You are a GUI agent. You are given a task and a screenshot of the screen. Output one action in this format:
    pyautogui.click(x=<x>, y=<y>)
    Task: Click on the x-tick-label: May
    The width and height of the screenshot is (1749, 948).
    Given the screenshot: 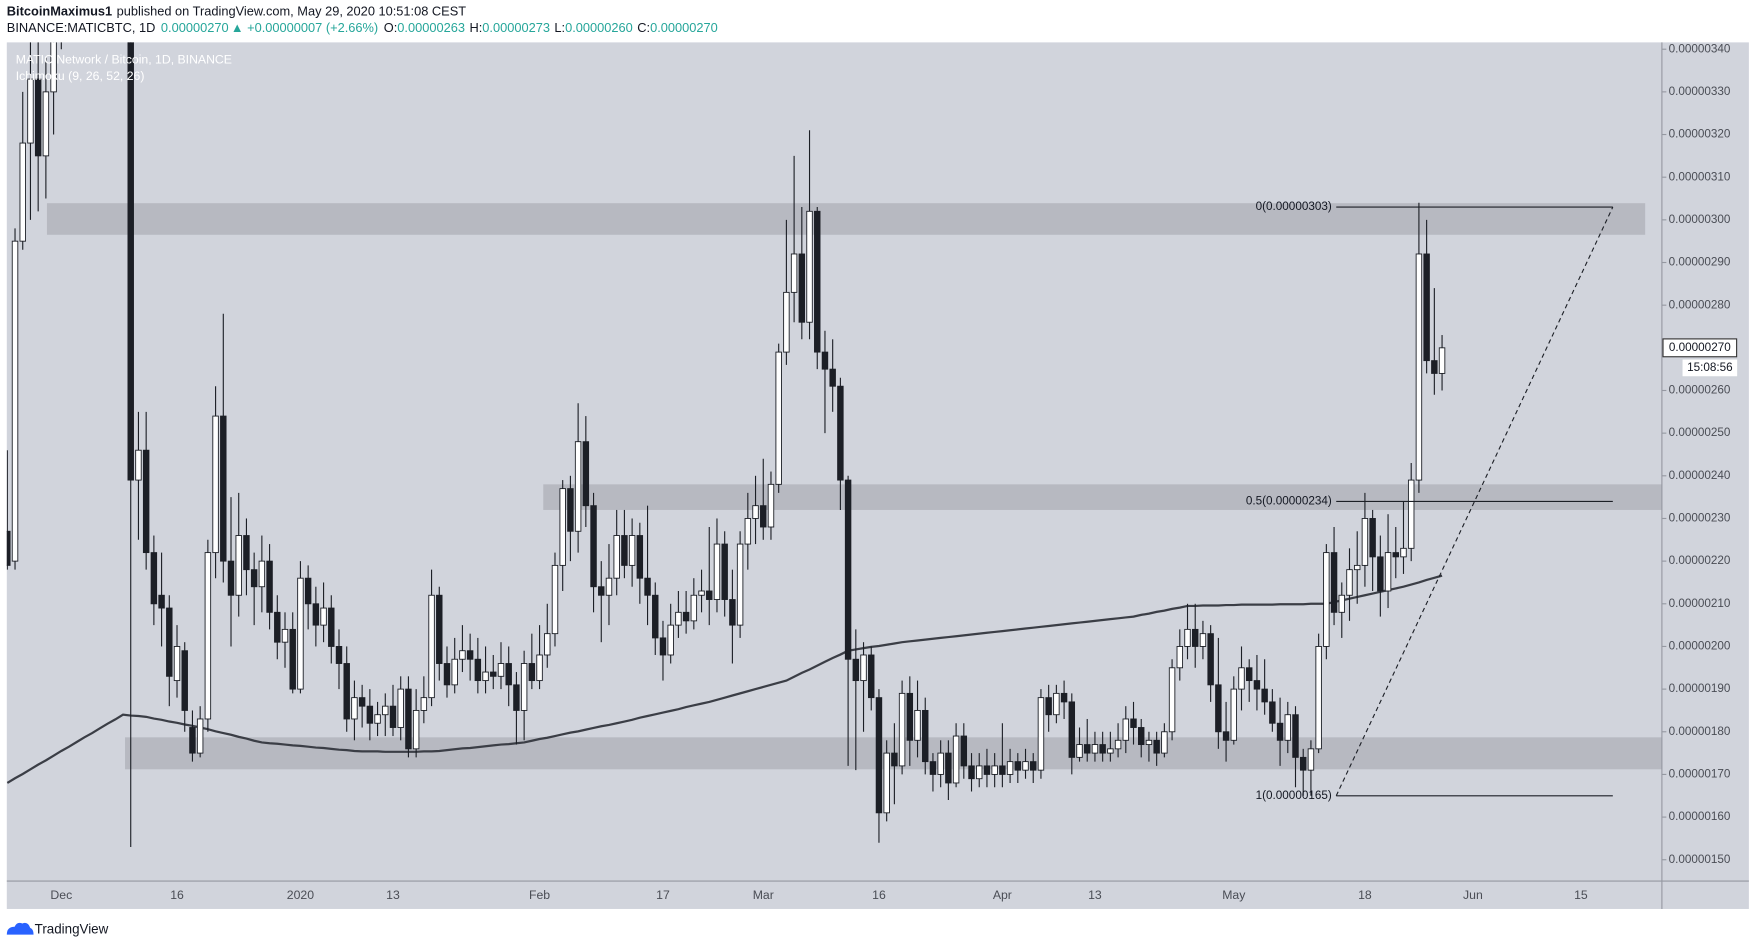 What is the action you would take?
    pyautogui.click(x=1234, y=895)
    